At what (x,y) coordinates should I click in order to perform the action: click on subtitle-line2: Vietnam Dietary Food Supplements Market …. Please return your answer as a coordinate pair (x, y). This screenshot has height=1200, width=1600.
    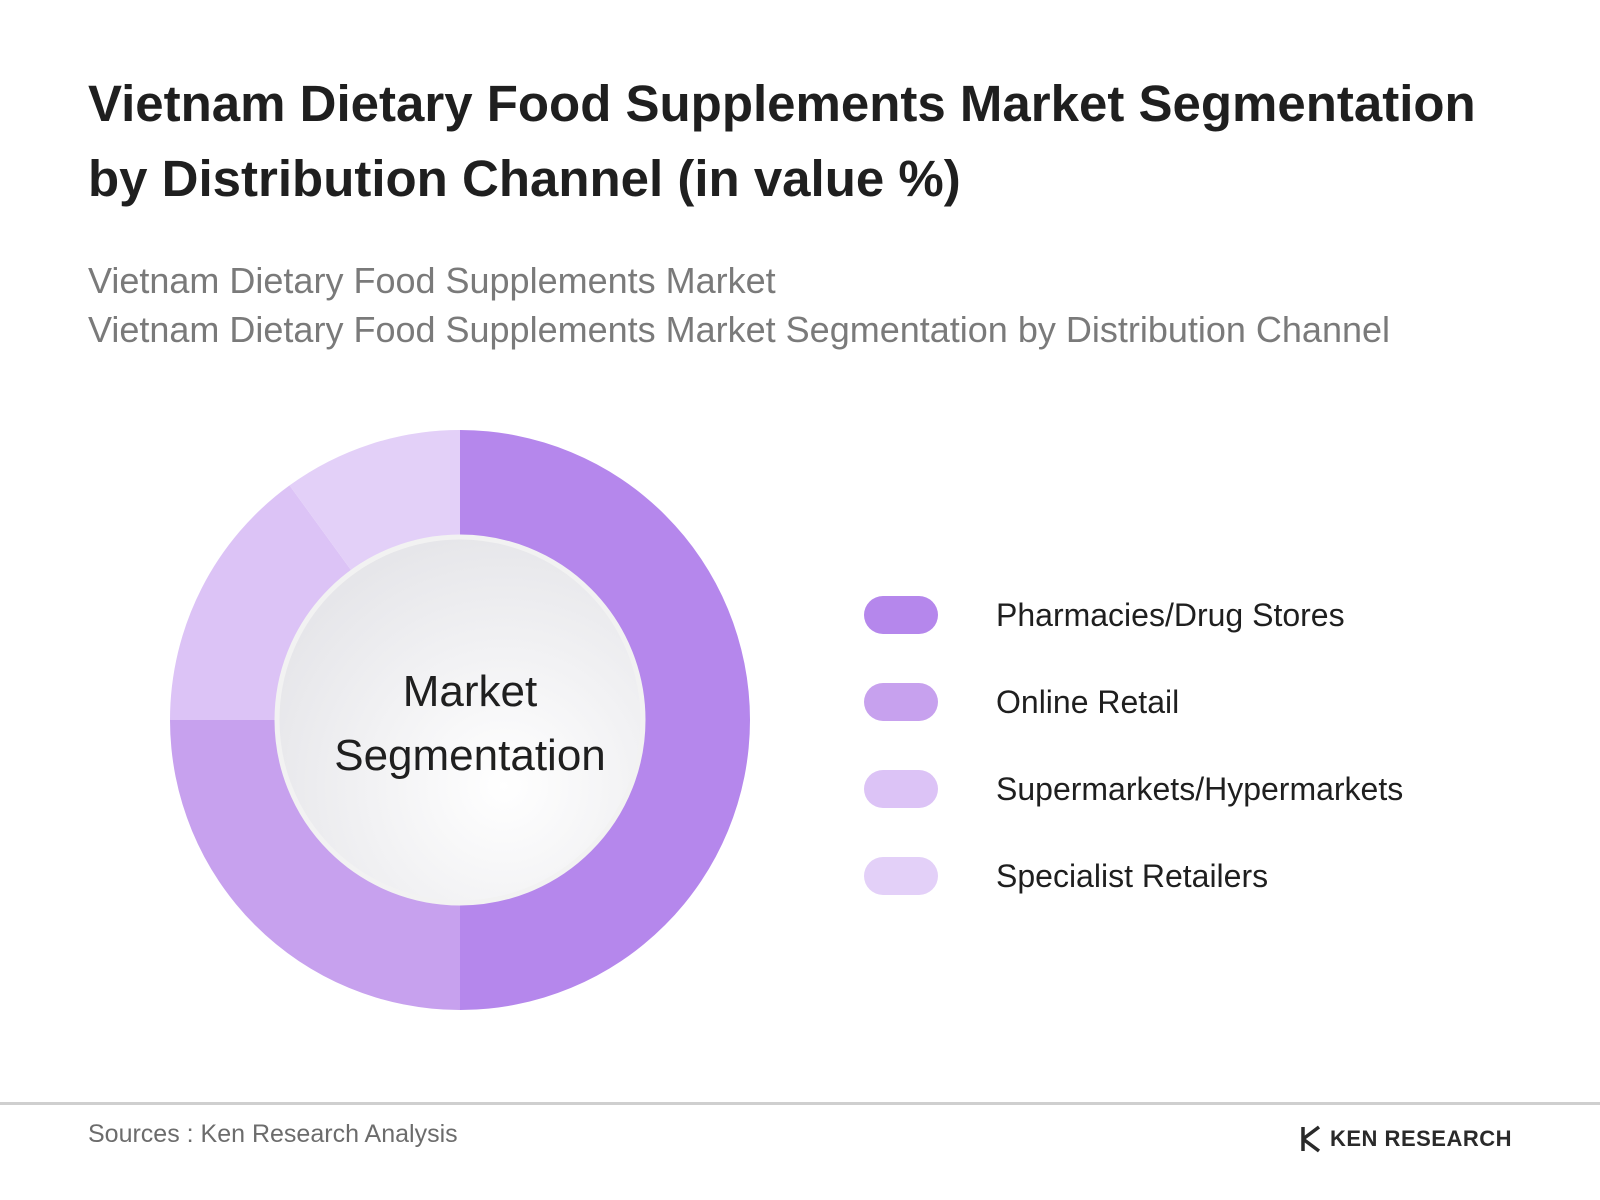
    Looking at the image, I should click on (739, 329).